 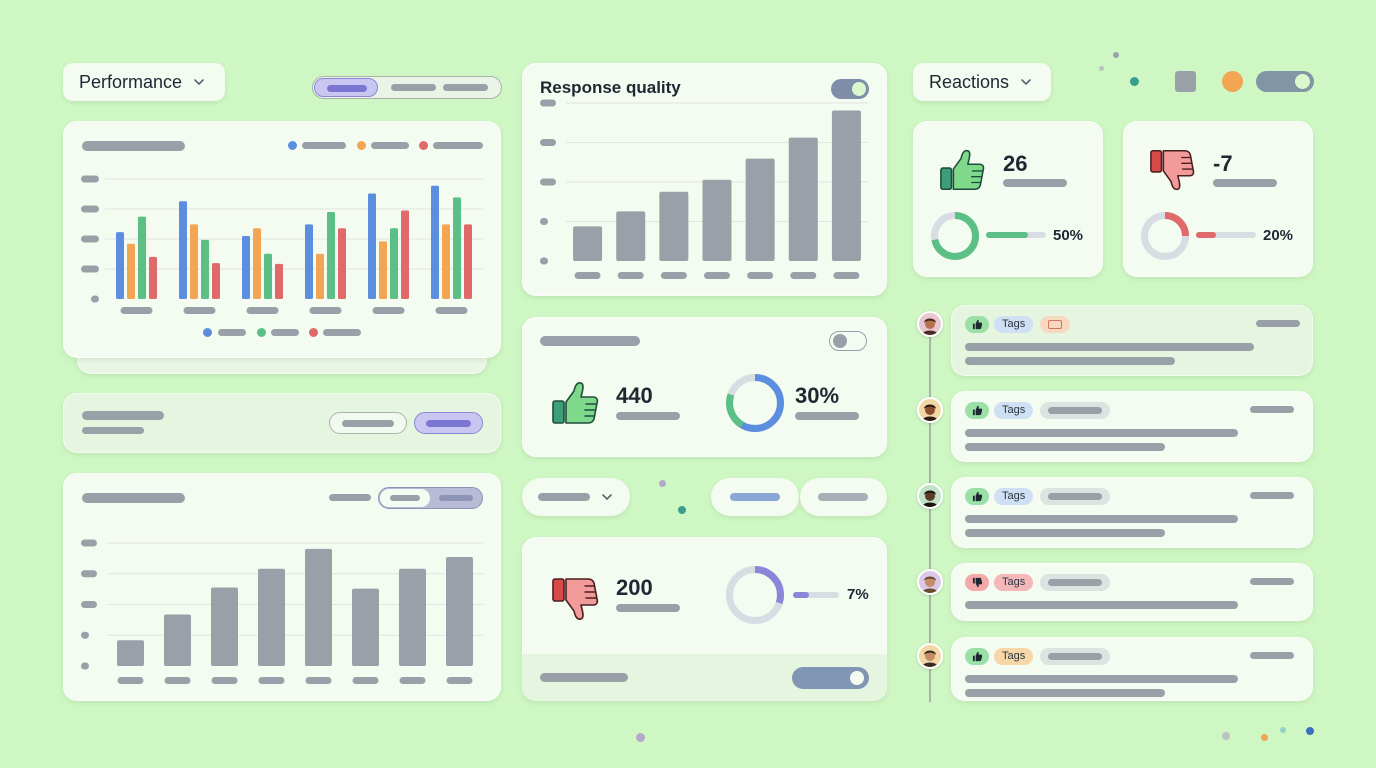 What do you see at coordinates (755, 497) in the screenshot?
I see `middle-tab-active` at bounding box center [755, 497].